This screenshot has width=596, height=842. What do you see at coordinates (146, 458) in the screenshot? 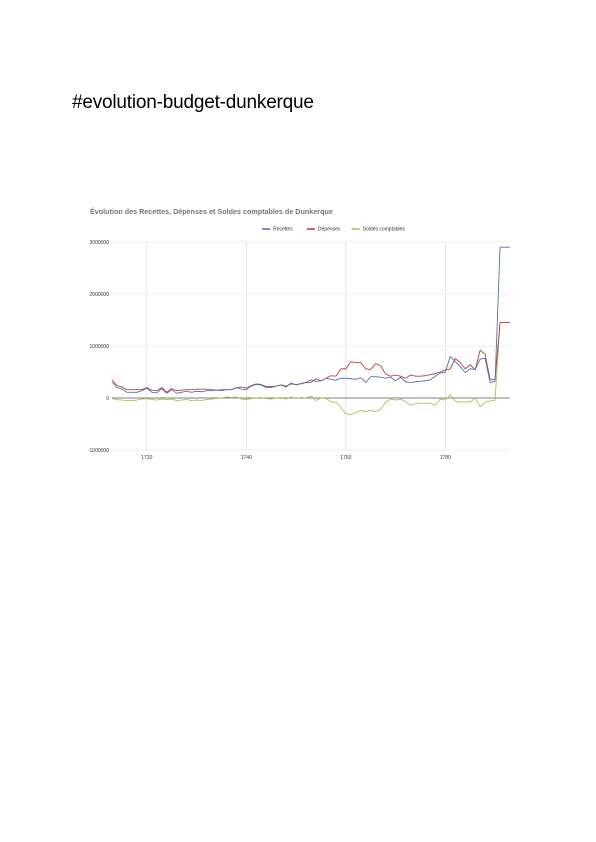
I see `x-tick-label: 1720` at bounding box center [146, 458].